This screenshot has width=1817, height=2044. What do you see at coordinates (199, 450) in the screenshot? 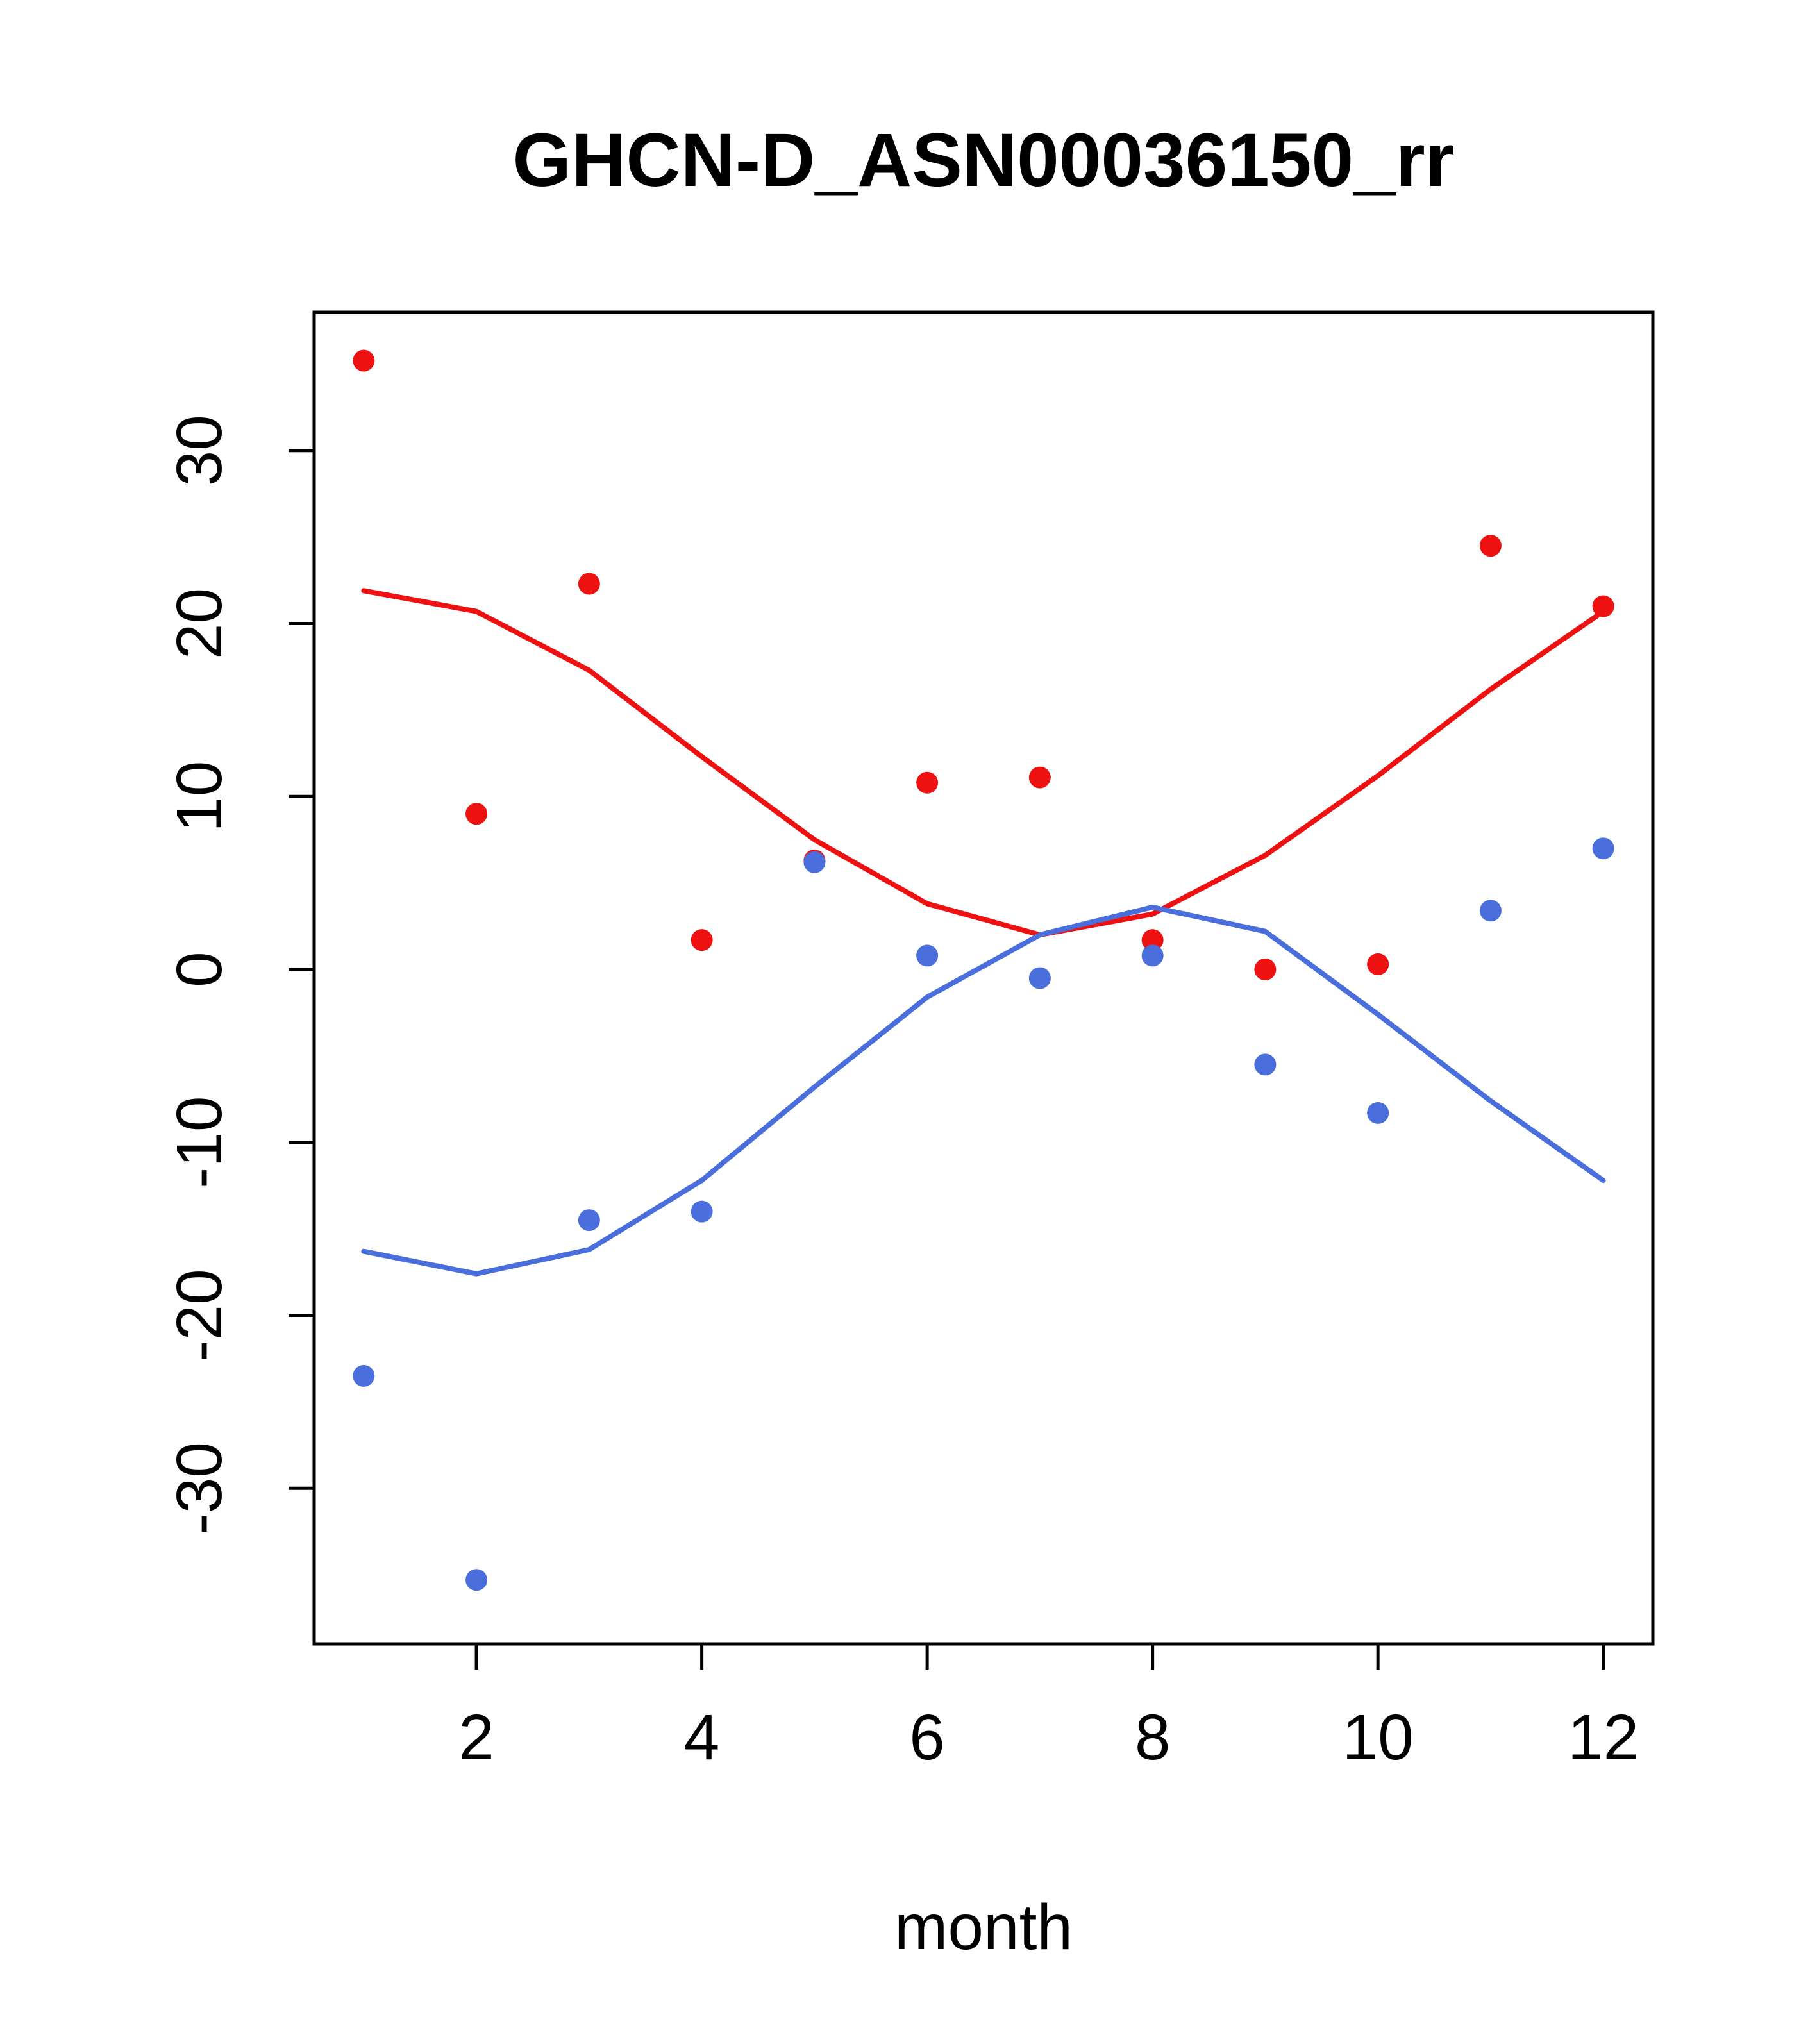
I see `y-tick-label: 30` at bounding box center [199, 450].